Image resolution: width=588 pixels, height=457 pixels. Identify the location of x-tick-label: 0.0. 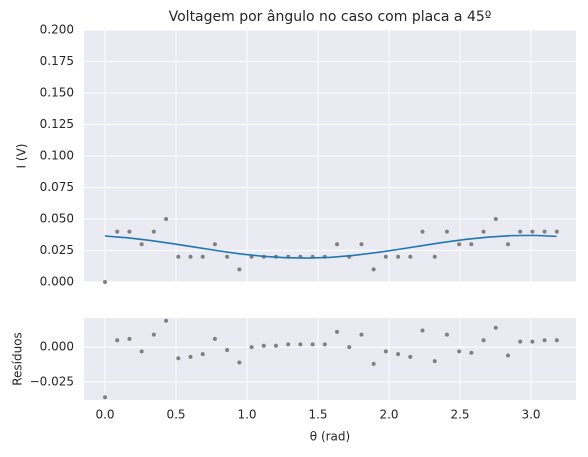
(104, 415).